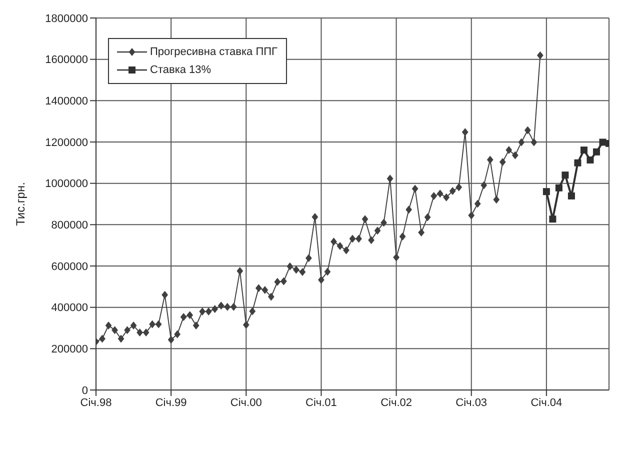  I want to click on x-tick-label: Січ.99, so click(171, 402).